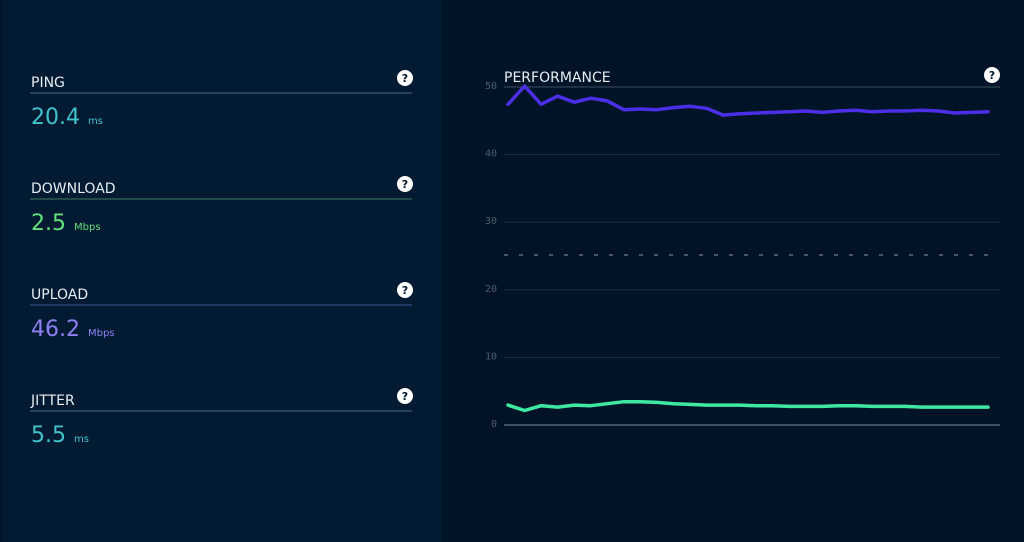 The width and height of the screenshot is (1024, 542). I want to click on metric-value: 5.5 ms, so click(60, 435).